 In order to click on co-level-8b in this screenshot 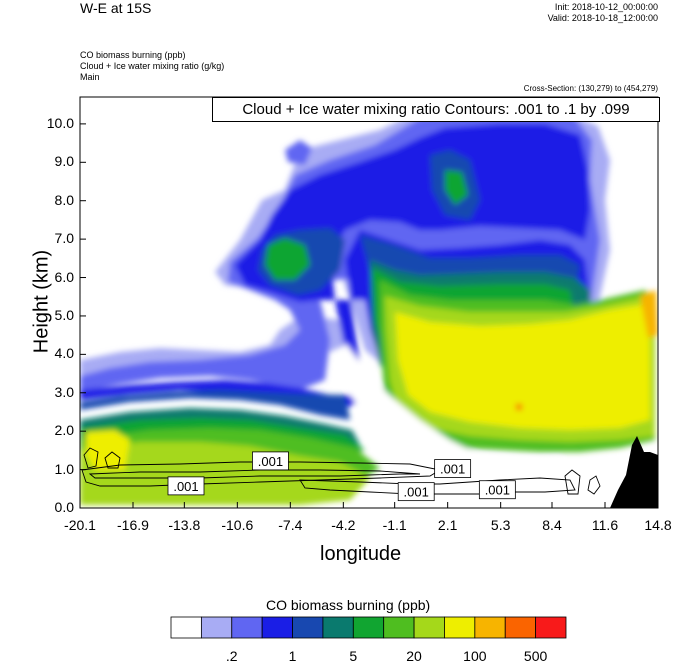, I will do `click(225, 473)`.